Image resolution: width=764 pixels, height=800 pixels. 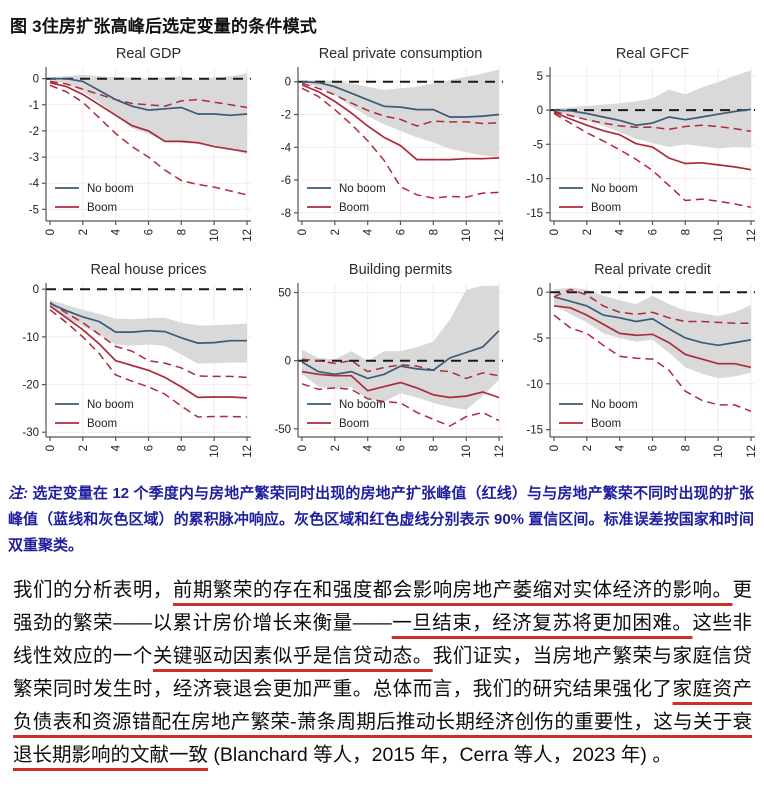 What do you see at coordinates (286, 181) in the screenshot?
I see `svg-text: -6` at bounding box center [286, 181].